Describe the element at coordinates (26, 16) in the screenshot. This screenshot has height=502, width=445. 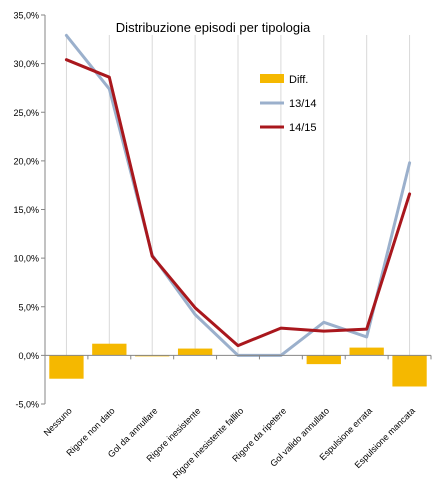
I see `y-tick-label: 35,0%` at that location.